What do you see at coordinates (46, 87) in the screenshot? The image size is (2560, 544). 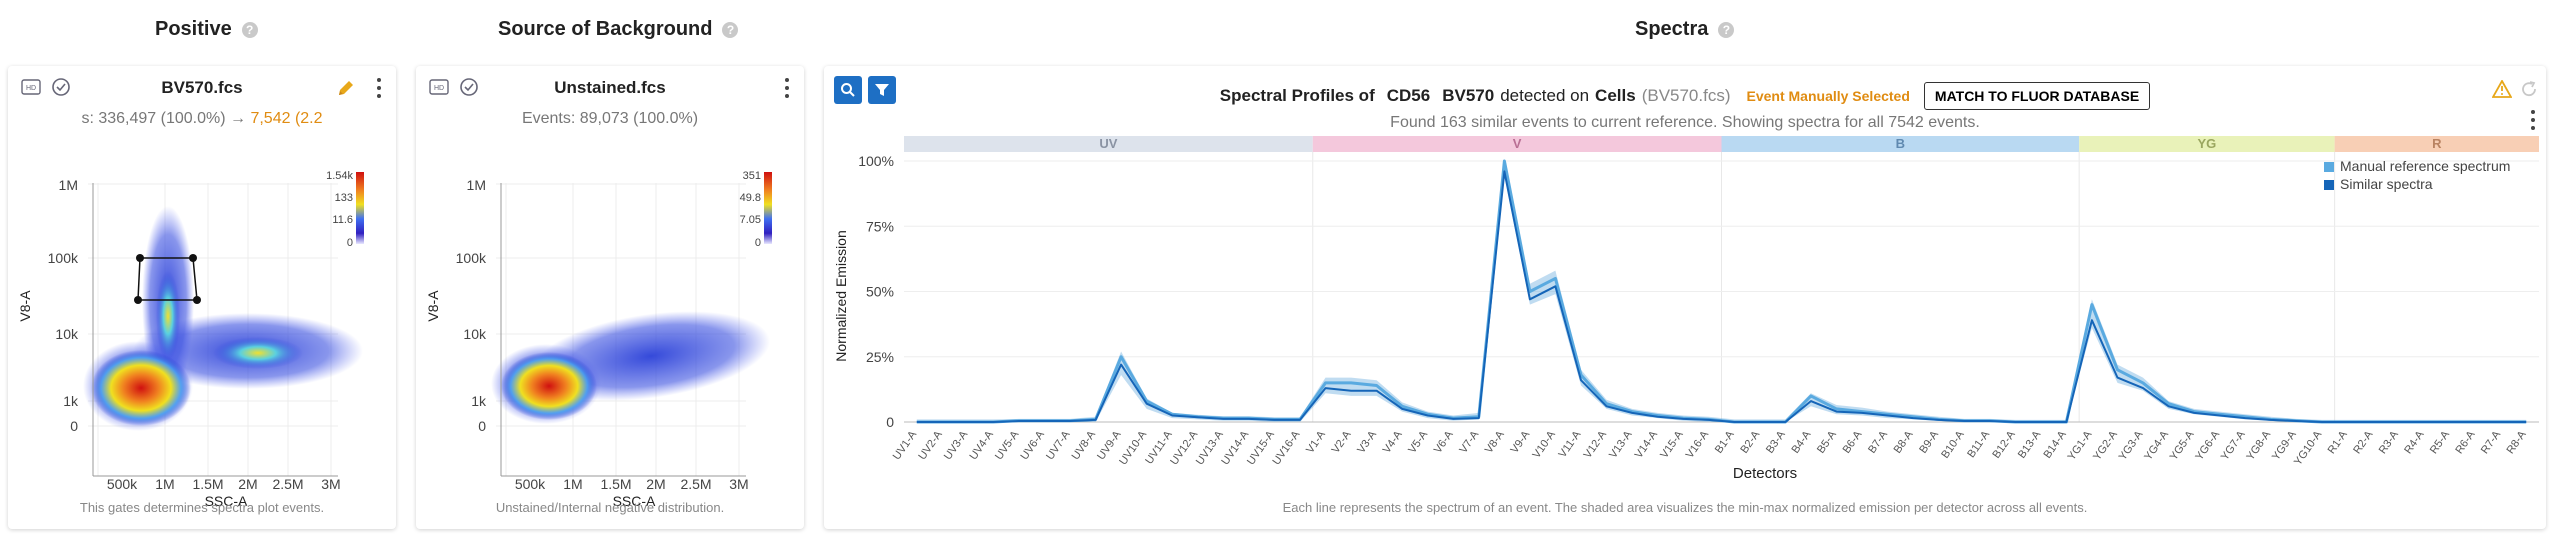 I see `plot-toolbar: HD` at bounding box center [46, 87].